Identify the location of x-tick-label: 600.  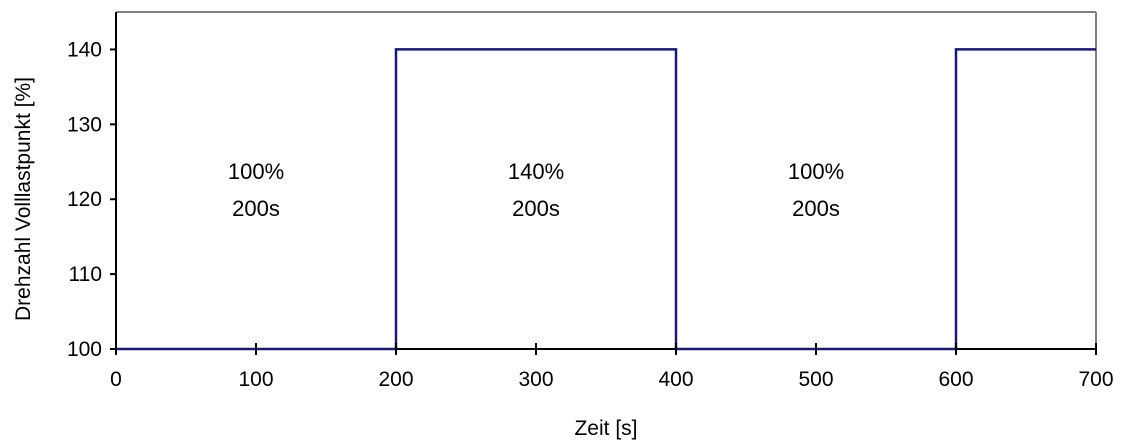
(955, 379).